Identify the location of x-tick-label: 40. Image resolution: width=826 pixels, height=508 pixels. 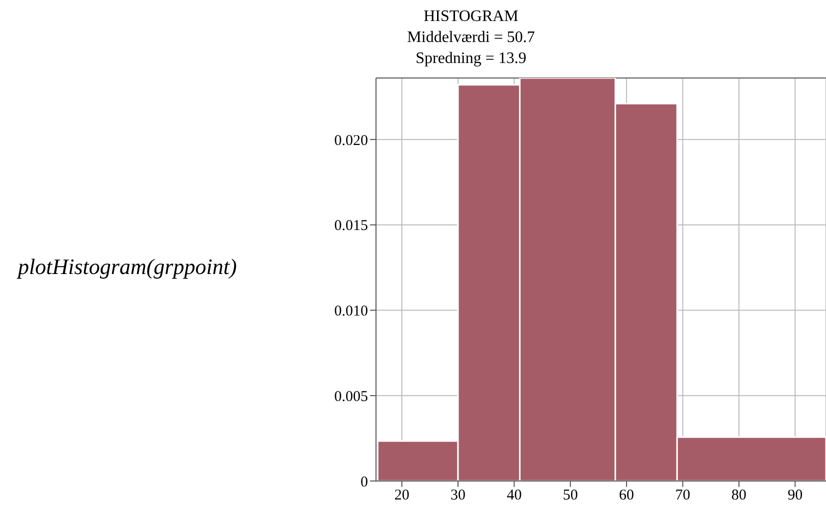
(514, 496).